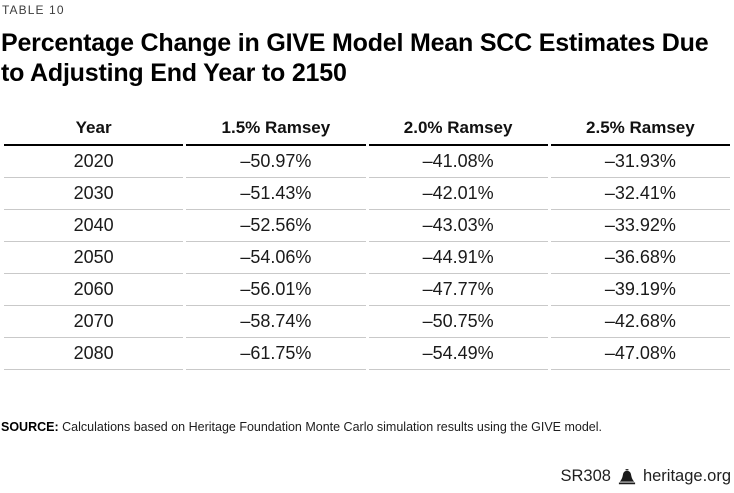 The width and height of the screenshot is (734, 493). Describe the element at coordinates (458, 290) in the screenshot. I see `value-cell: –47.77%` at that location.